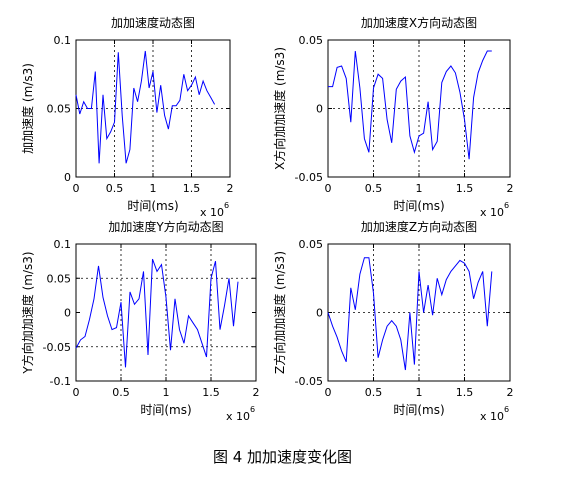  Describe the element at coordinates (27, 312) in the screenshot. I see `y-axis-label: Y方向加加速度 (m/s3)` at that location.